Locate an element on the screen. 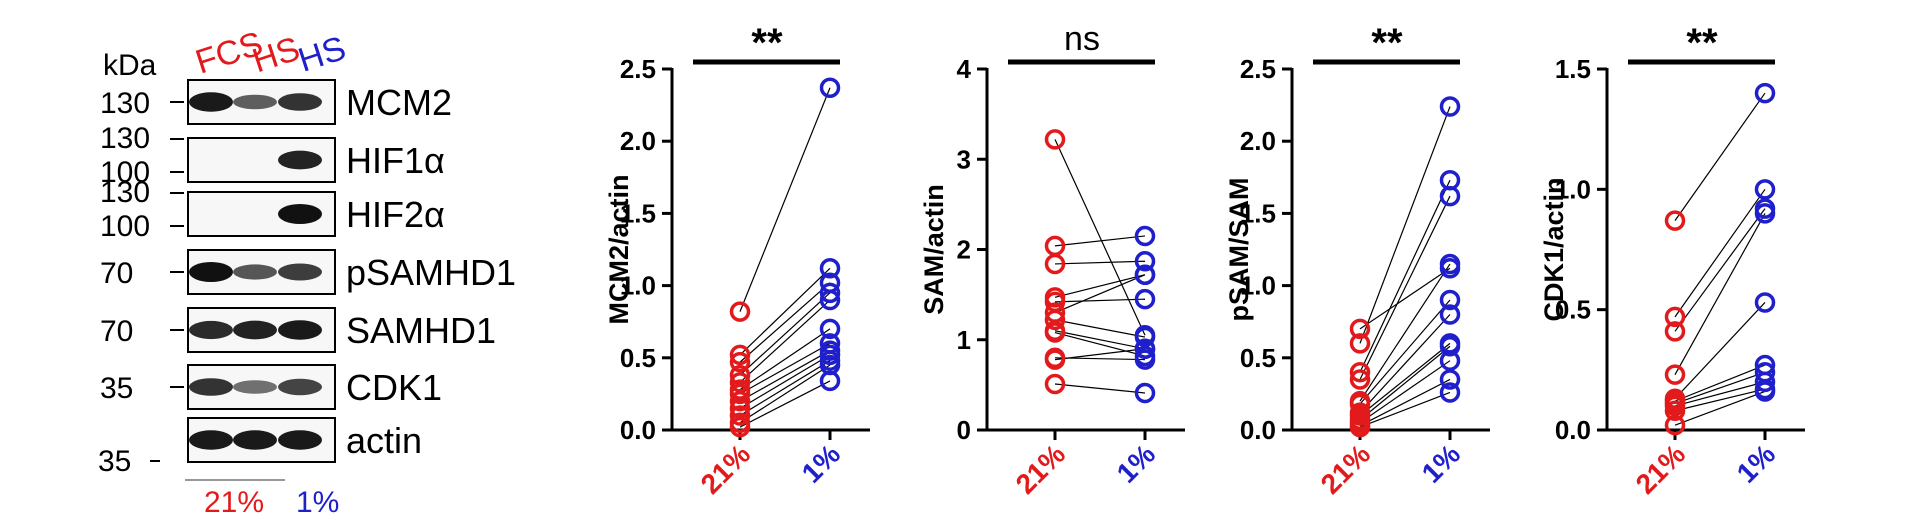  y-tick-label: 2 is located at coordinates (964, 250).